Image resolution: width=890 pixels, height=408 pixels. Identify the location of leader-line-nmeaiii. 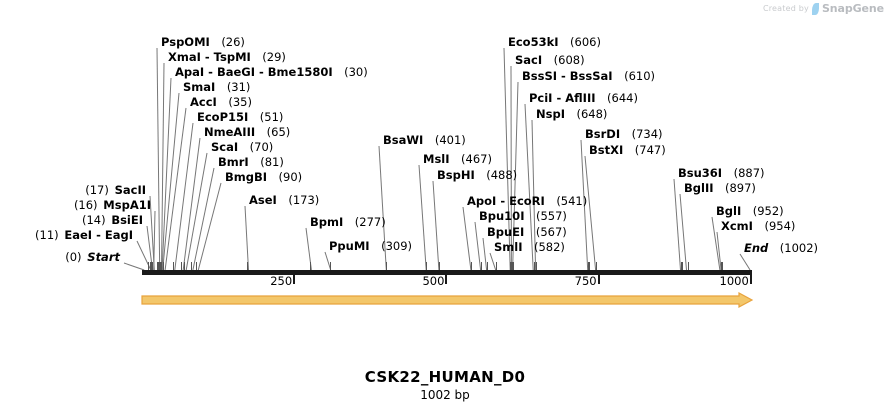
(191, 204).